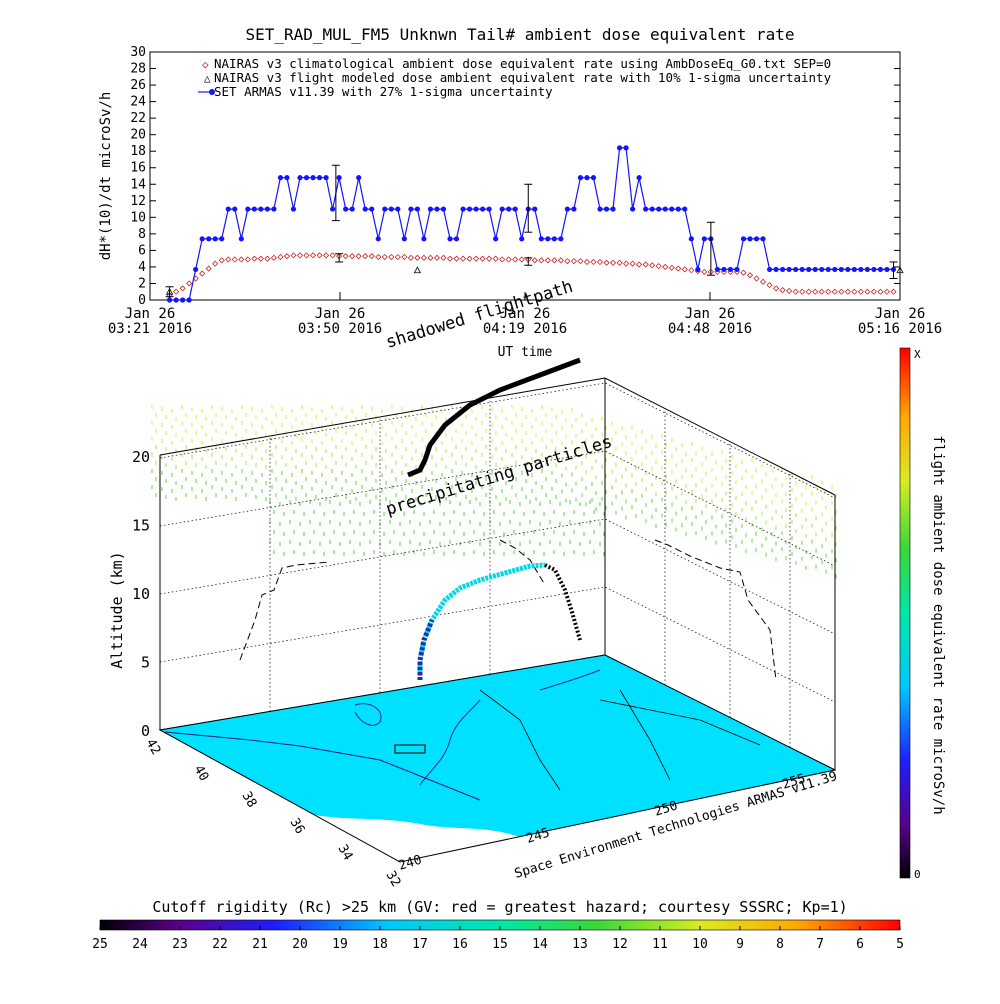  I want to click on altitude-tick-label: 10, so click(141, 594).